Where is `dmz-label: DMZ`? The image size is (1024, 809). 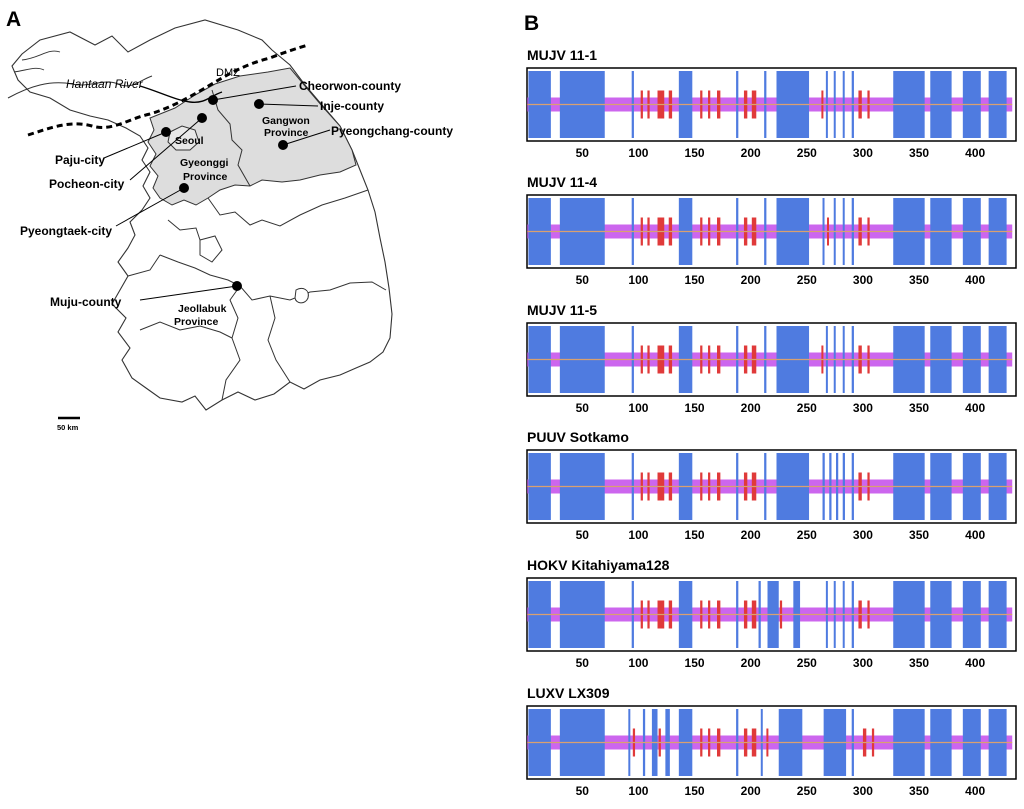
dmz-label: DMZ is located at coordinates (228, 73).